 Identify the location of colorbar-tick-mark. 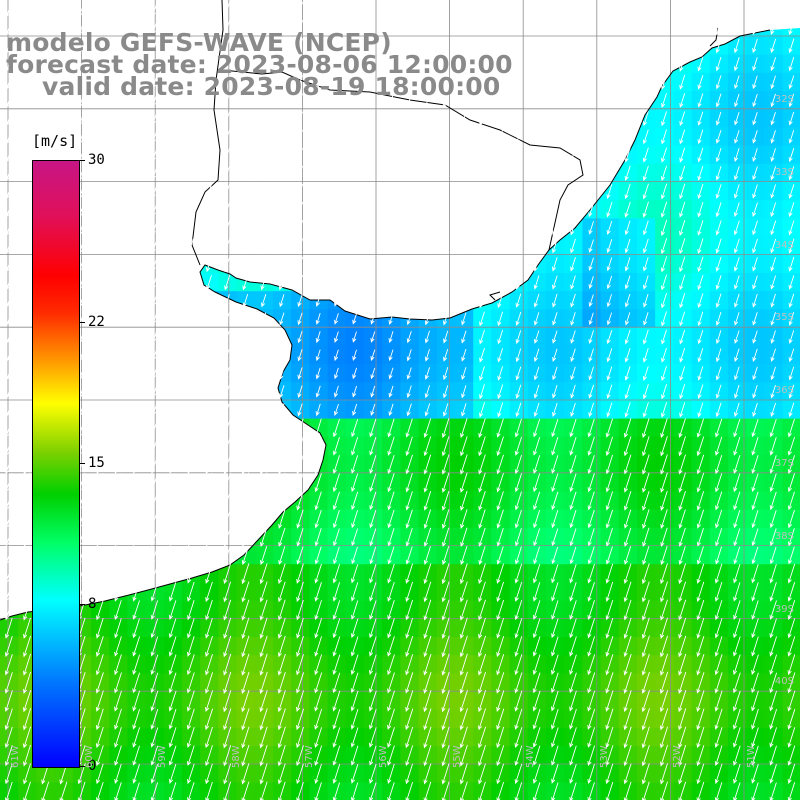
(82, 605).